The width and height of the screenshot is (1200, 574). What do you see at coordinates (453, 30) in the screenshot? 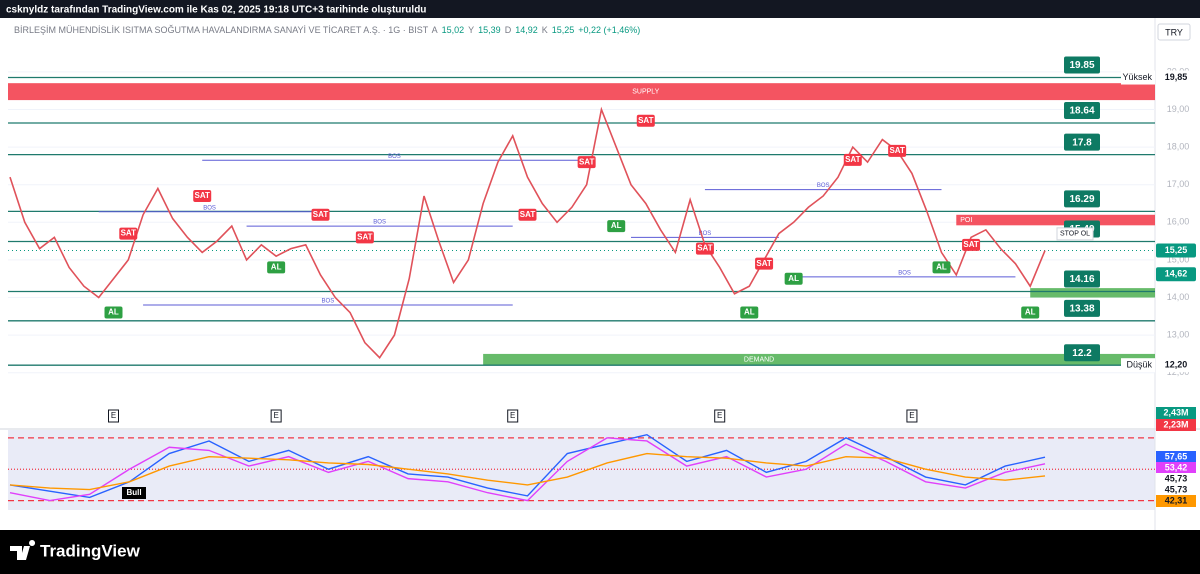
I see `ohlc-value: 15,02` at bounding box center [453, 30].